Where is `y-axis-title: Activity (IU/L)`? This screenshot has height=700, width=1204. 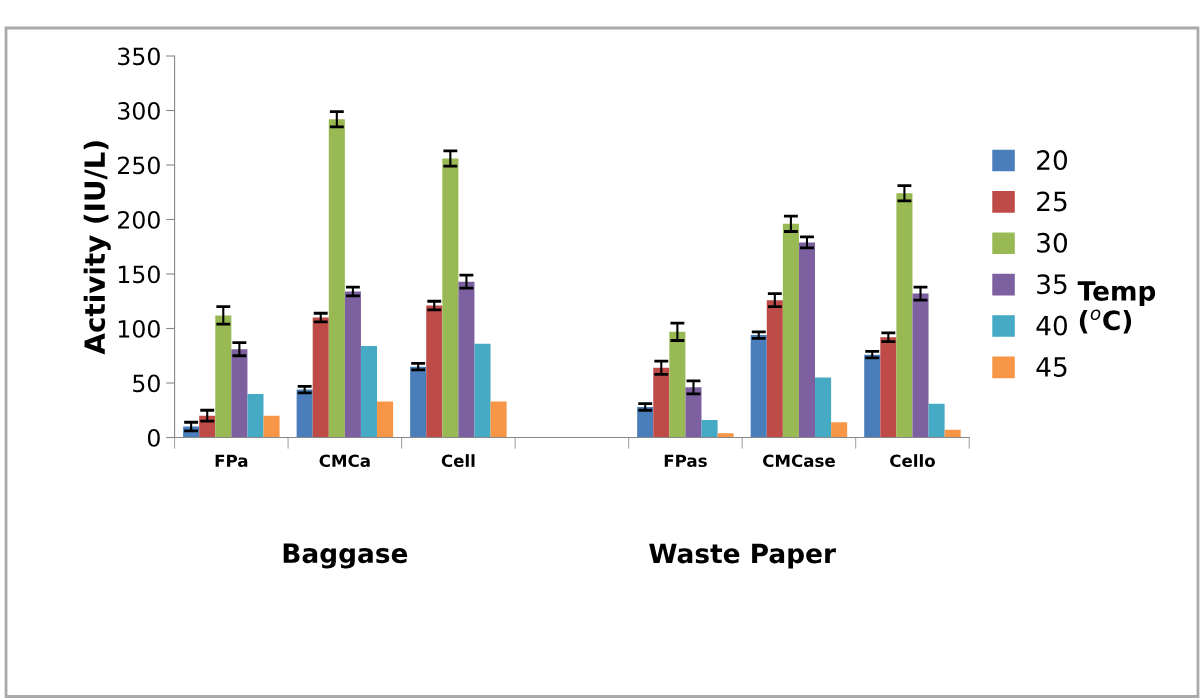
y-axis-title: Activity (IU/L) is located at coordinates (97, 248).